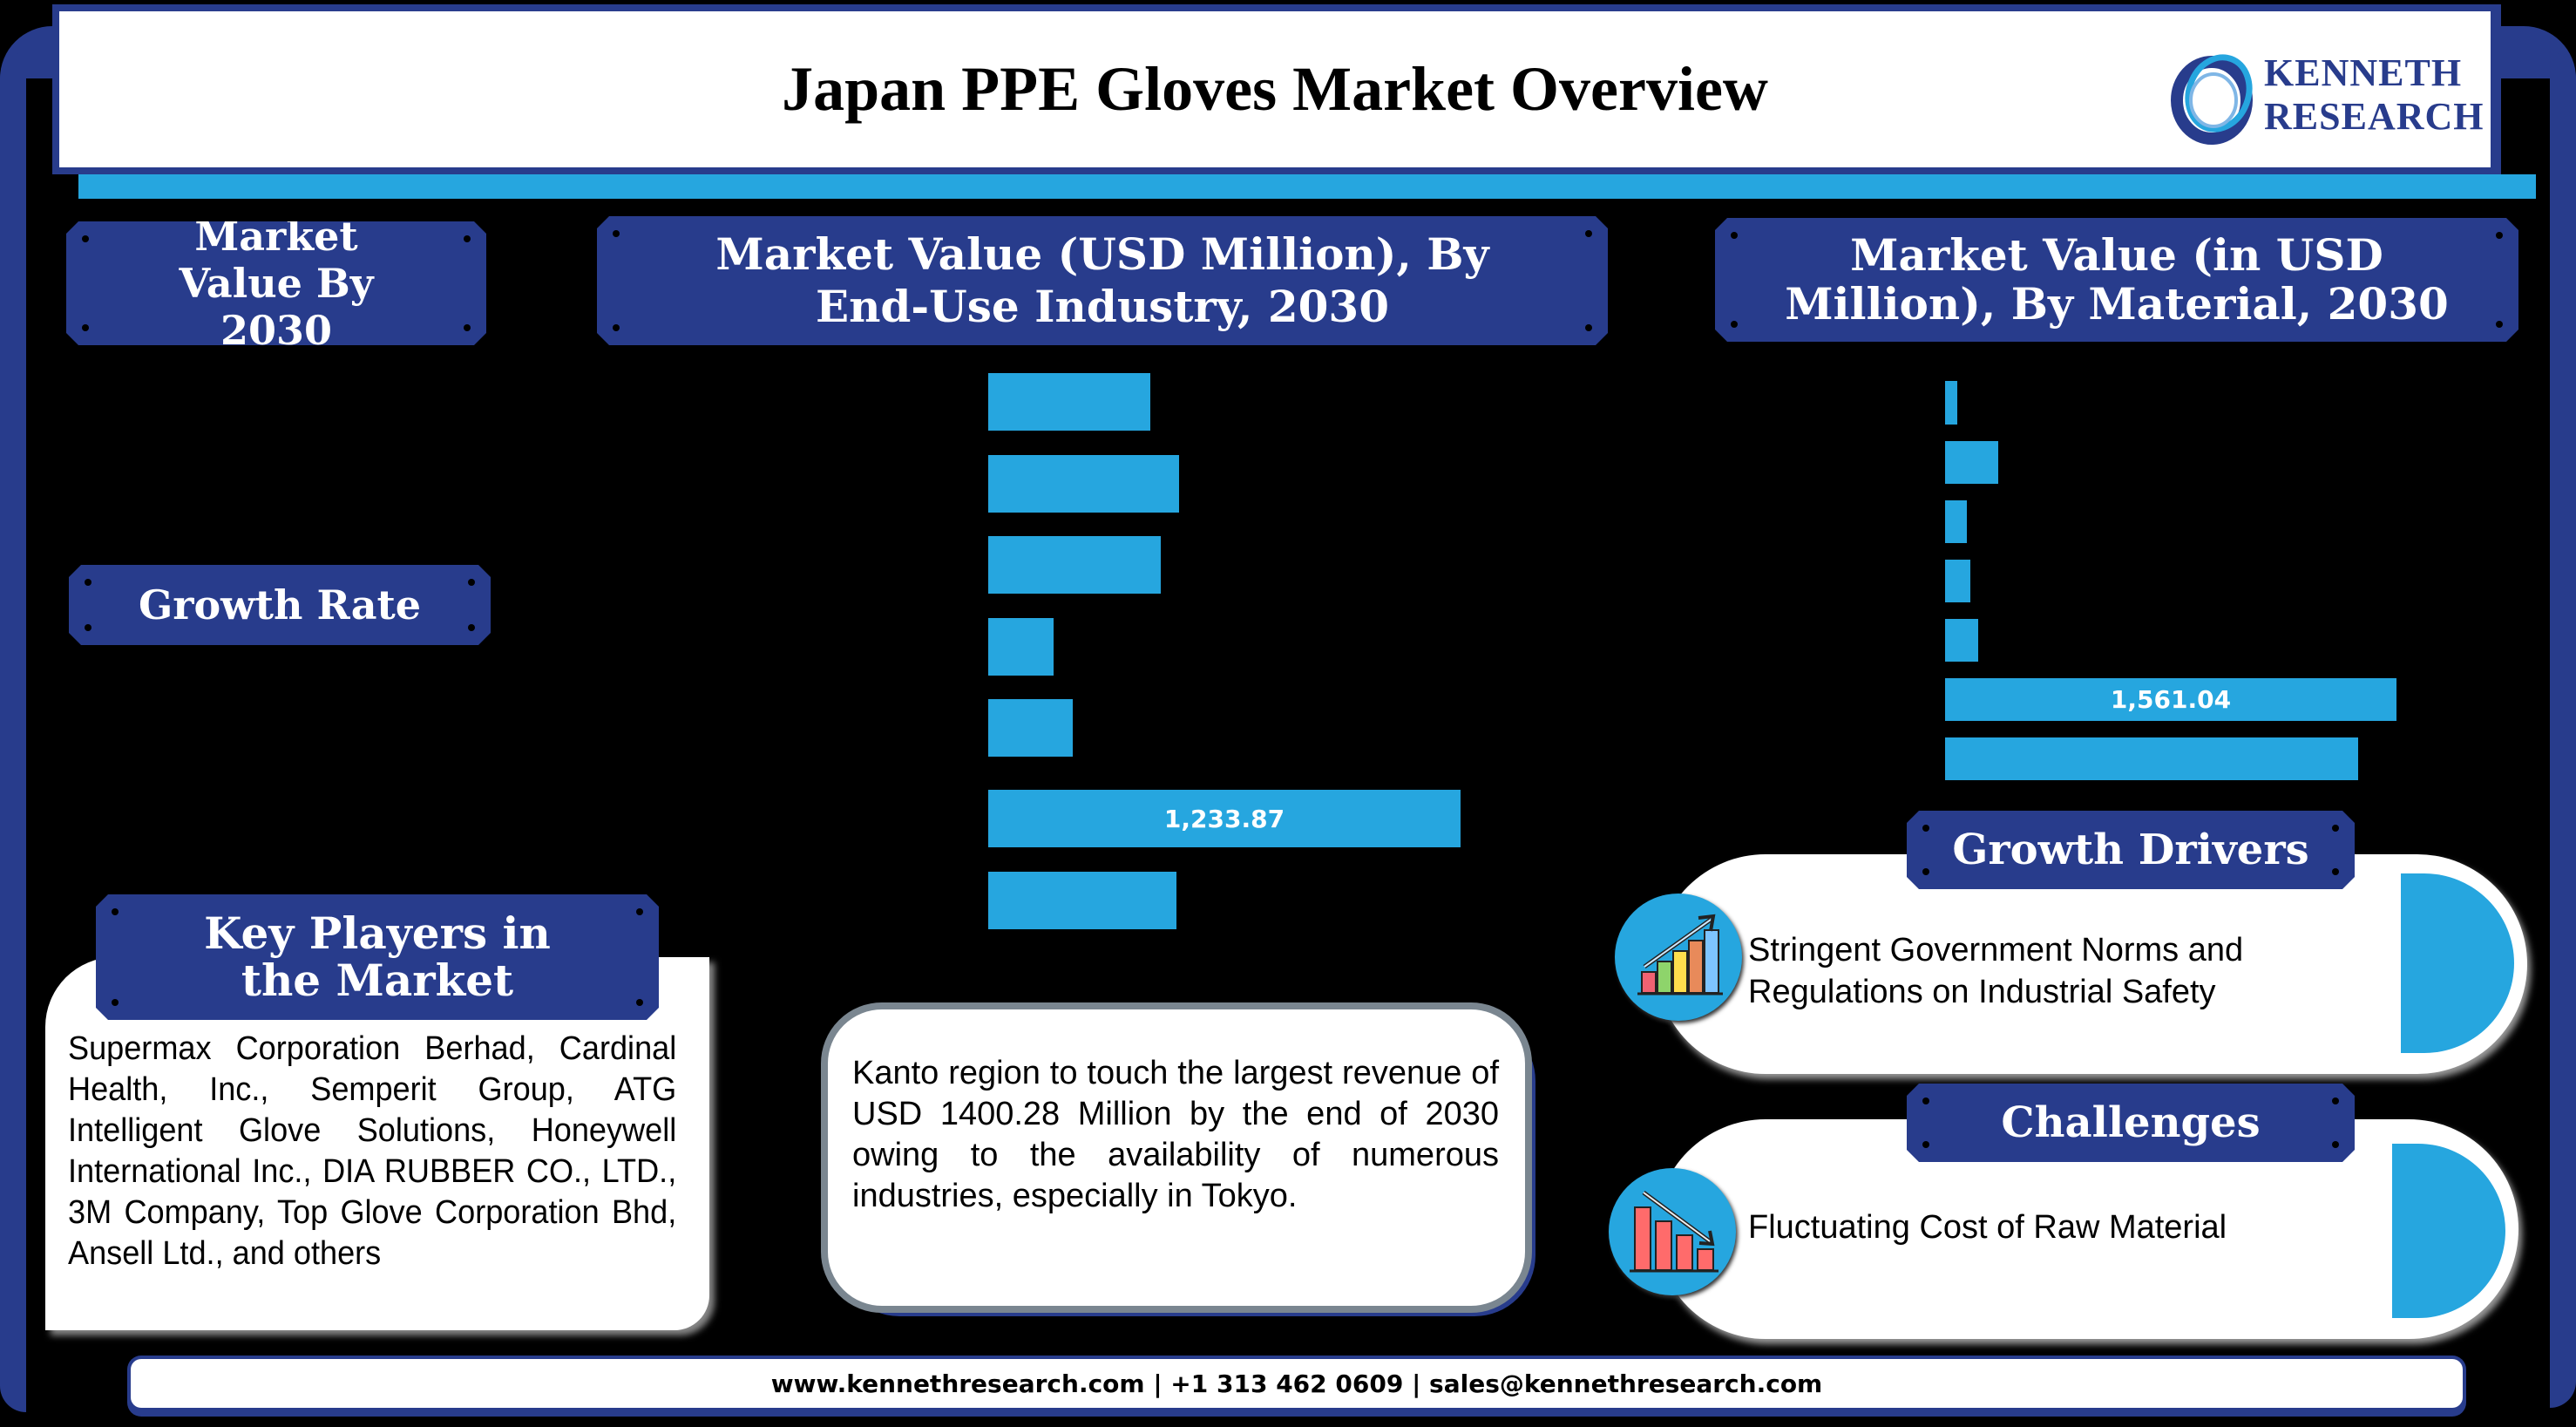  I want to click on material-bar-6: 1,561.04, so click(2170, 699).